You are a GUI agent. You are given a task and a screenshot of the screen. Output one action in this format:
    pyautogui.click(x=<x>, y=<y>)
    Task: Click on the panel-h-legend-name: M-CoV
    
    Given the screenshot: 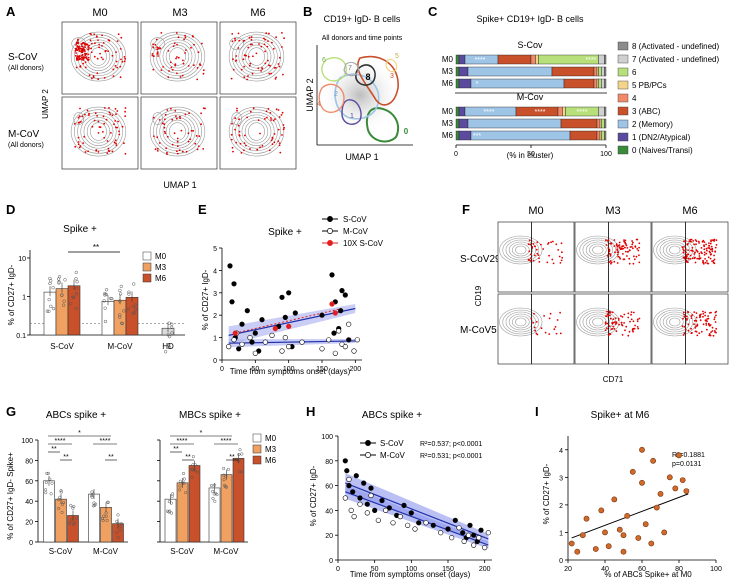 What is the action you would take?
    pyautogui.click(x=393, y=455)
    